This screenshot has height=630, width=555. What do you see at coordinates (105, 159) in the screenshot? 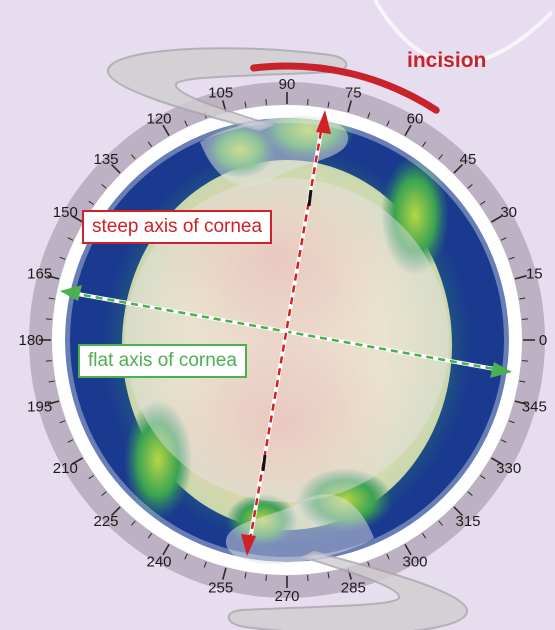
I see `degree-label-135: 135` at bounding box center [105, 159].